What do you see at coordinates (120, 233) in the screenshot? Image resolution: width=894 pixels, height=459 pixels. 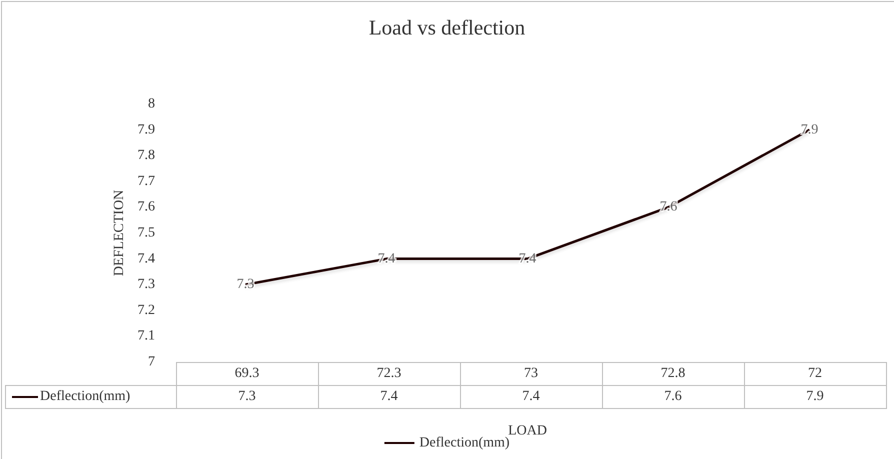 I see `y-axis-title: DEFLECTION` at bounding box center [120, 233].